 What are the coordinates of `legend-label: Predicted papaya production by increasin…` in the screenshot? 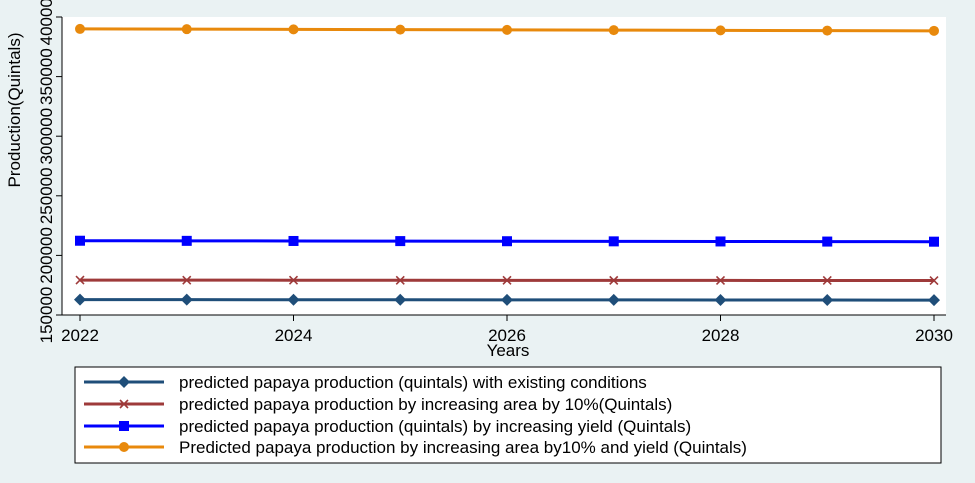 It's located at (463, 447).